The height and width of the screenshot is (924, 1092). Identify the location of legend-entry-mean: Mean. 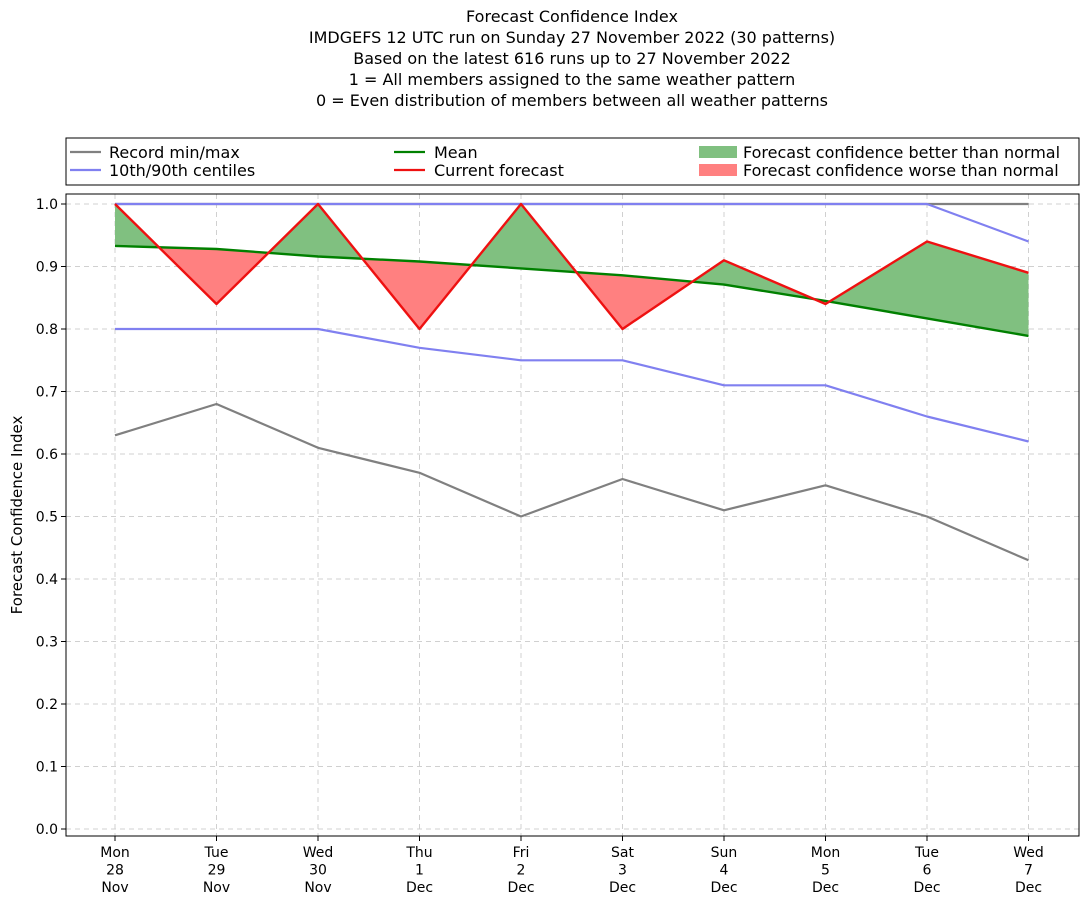
(436, 152).